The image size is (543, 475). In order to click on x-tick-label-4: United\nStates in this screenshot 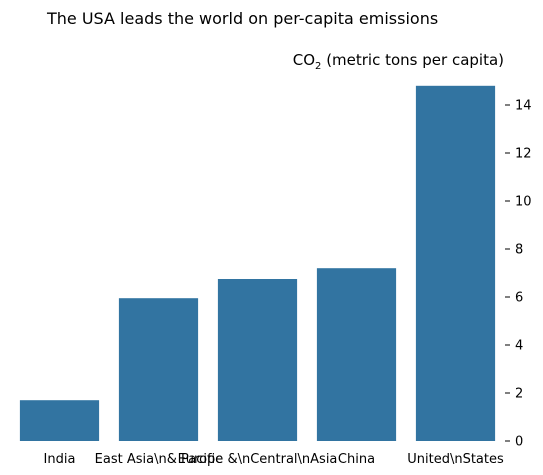, I will do `click(455, 459)`.